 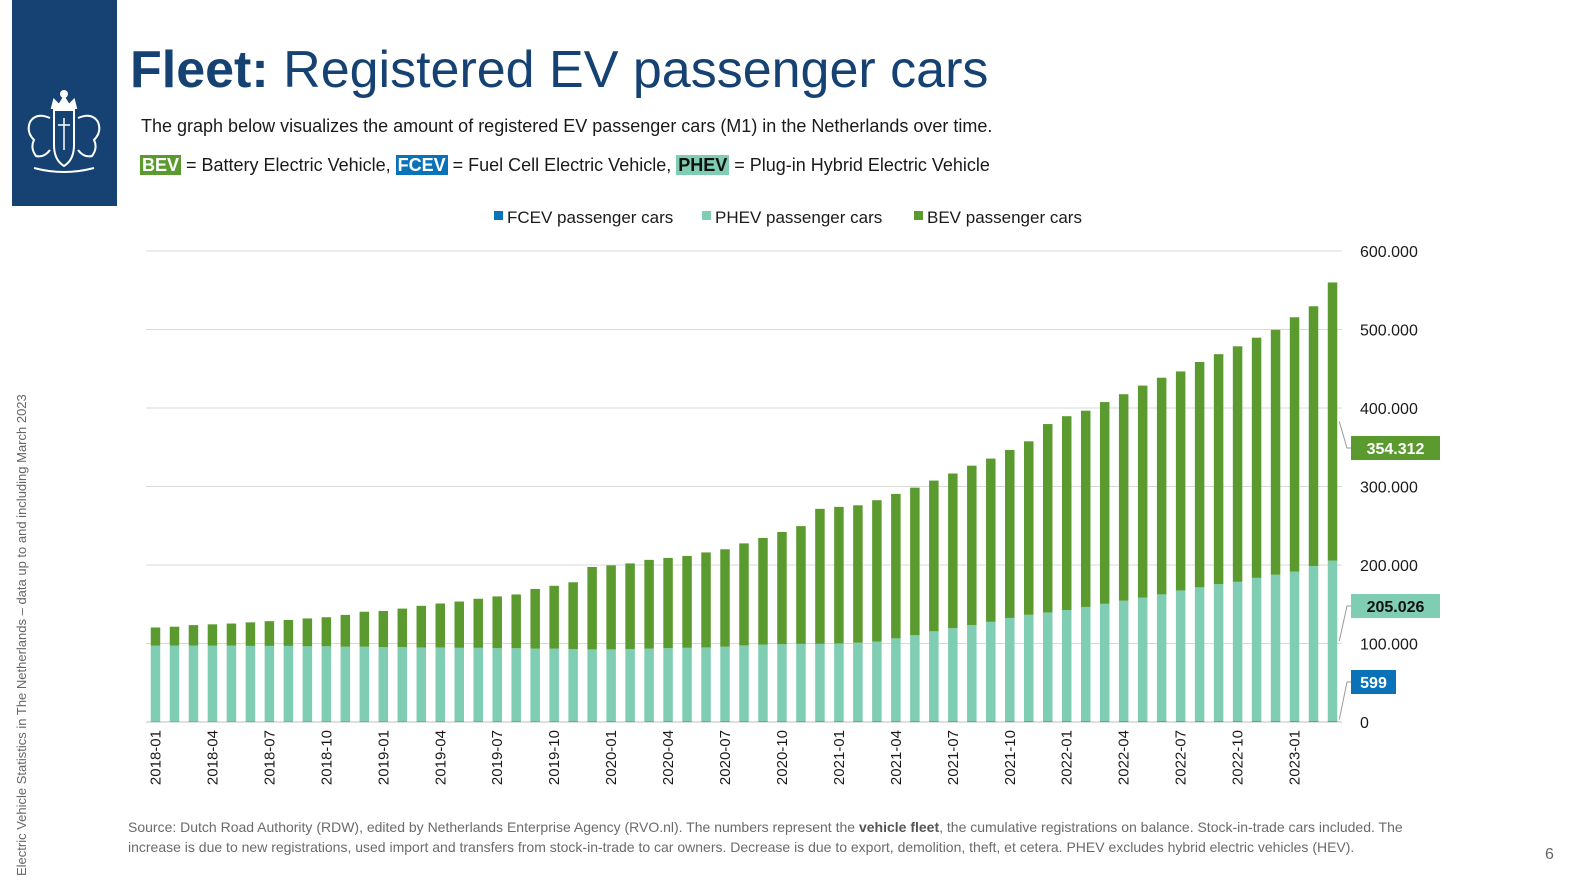 I want to click on y-tick-label: 200.000, so click(x=1389, y=566).